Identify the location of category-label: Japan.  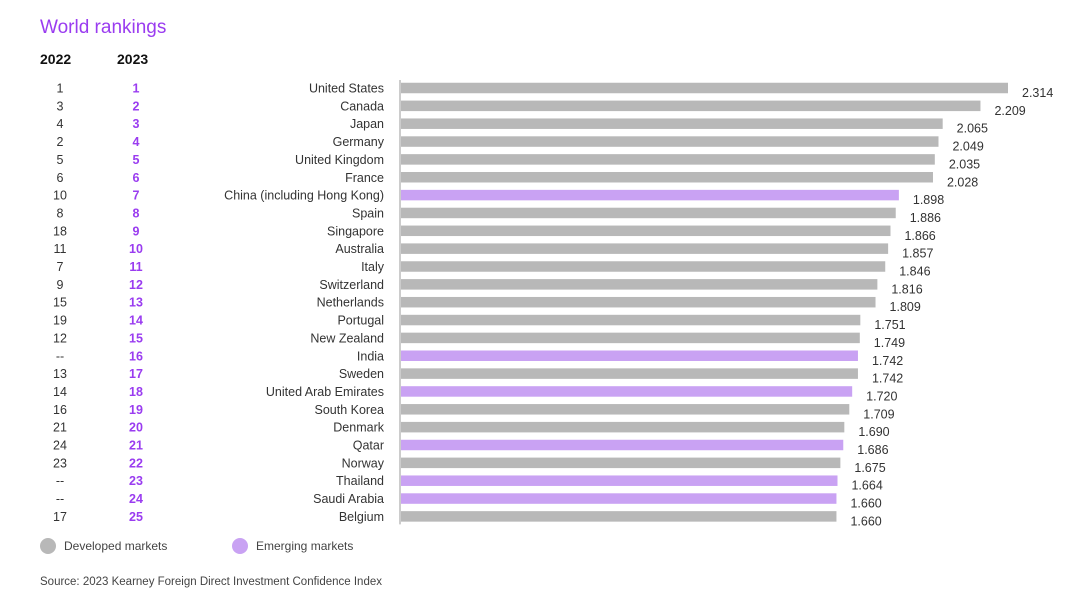
(367, 124).